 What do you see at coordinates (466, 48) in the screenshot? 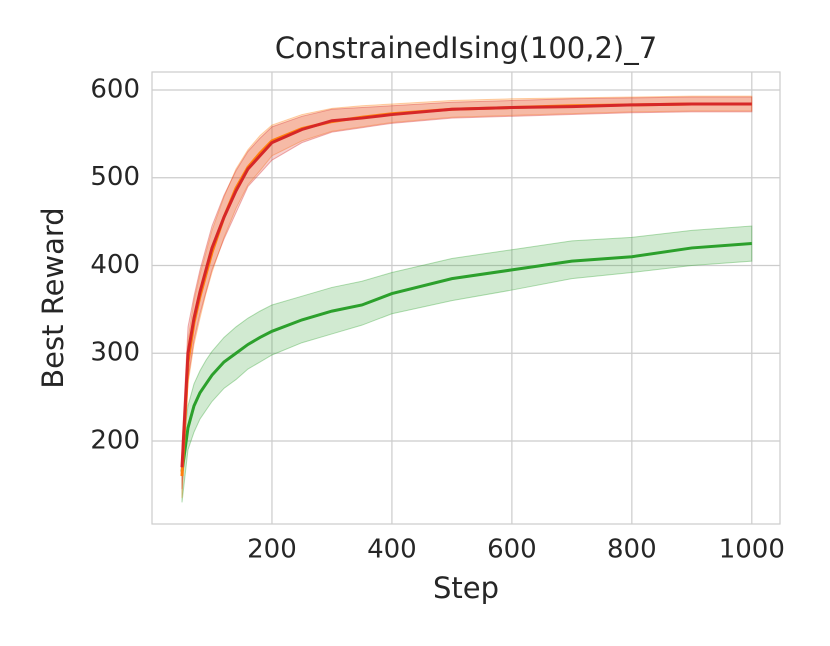
I see `chart-title: ConstrainedIsing(100,2)_7` at bounding box center [466, 48].